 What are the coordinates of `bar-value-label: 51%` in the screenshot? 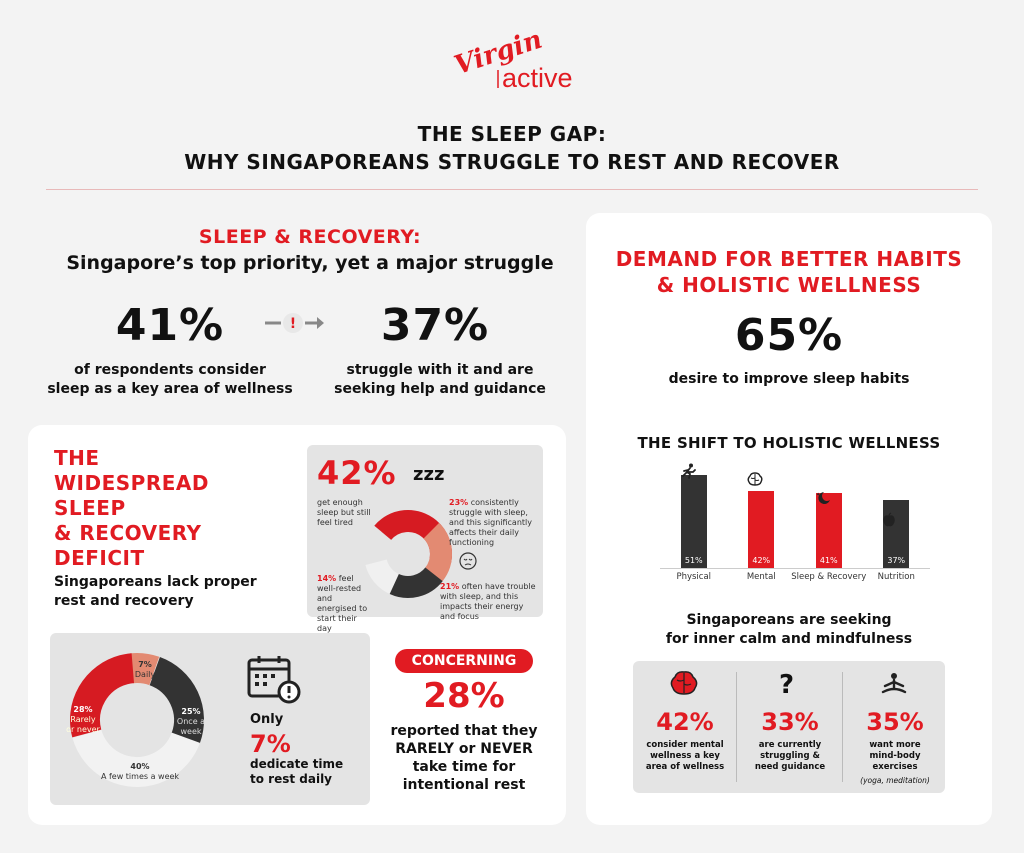 It's located at (693, 560).